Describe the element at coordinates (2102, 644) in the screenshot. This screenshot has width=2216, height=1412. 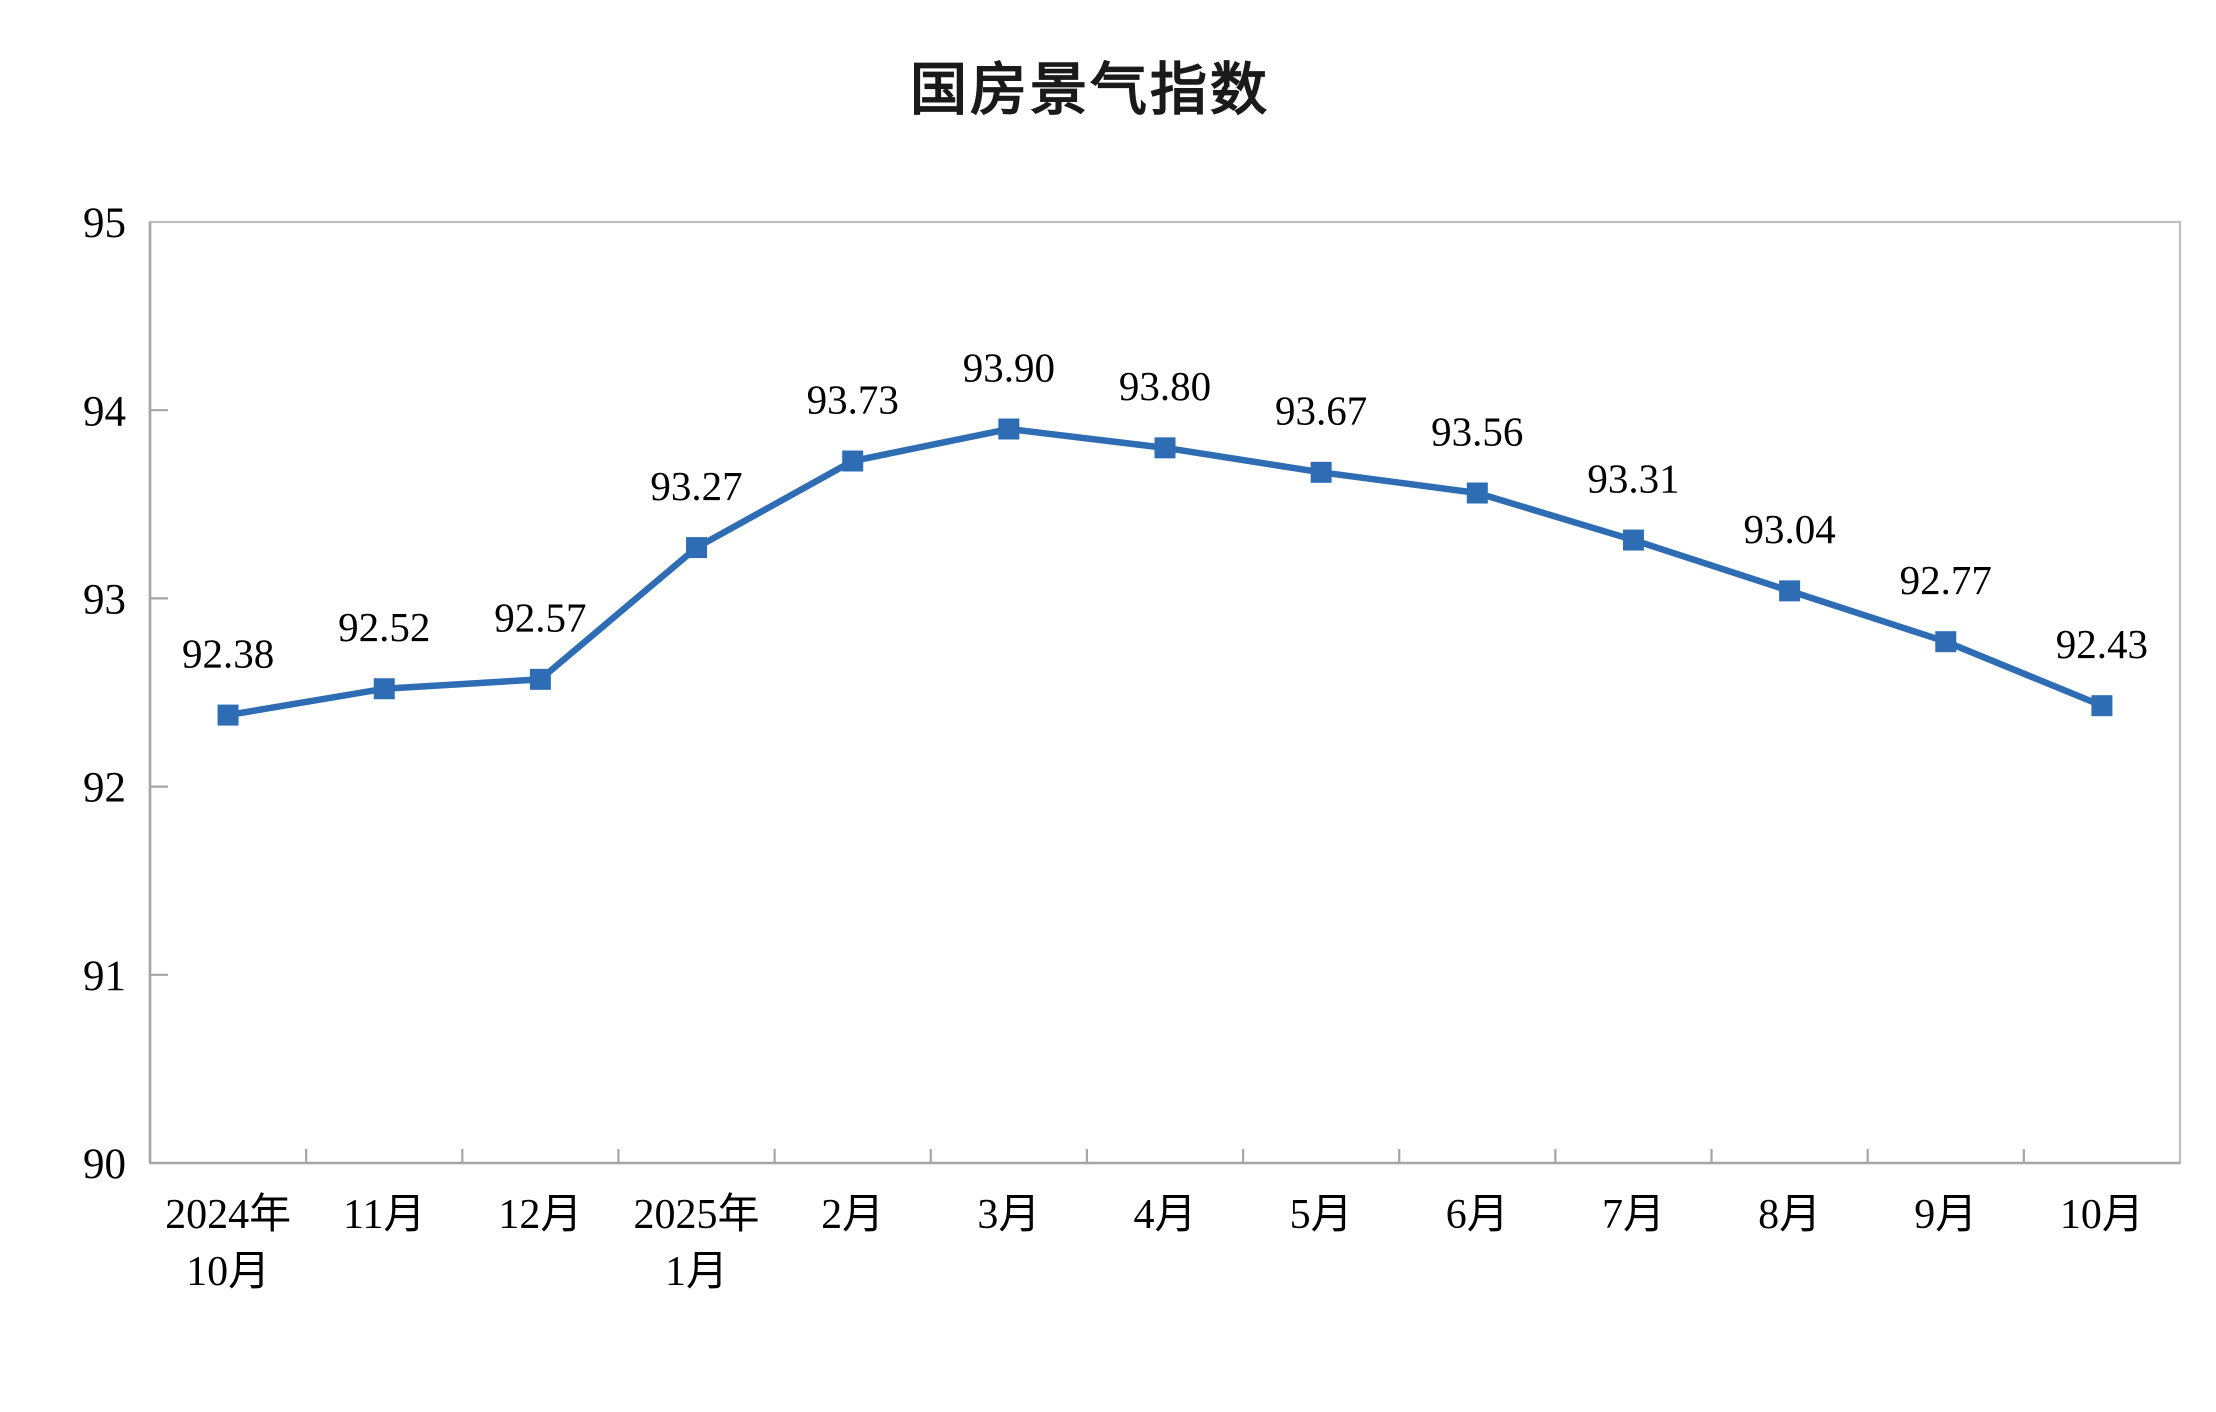
I see `data-point-value-label: 92.43` at that location.